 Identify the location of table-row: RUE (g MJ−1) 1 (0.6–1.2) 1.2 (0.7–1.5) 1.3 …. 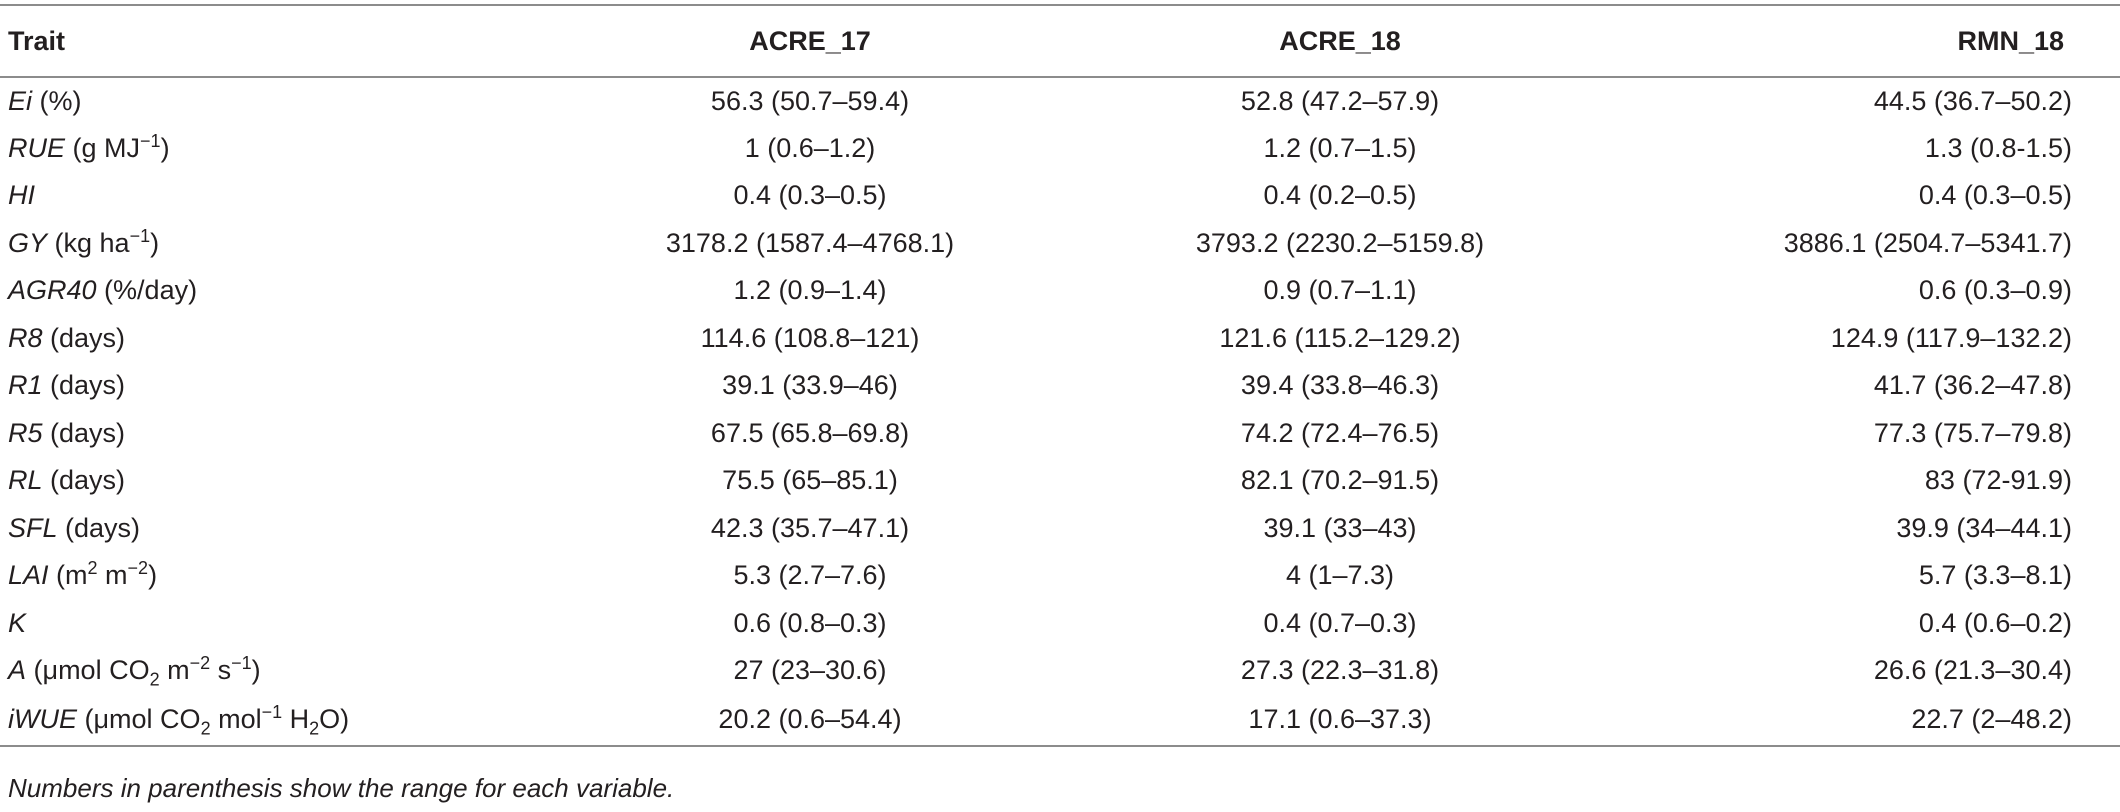
(1060, 149).